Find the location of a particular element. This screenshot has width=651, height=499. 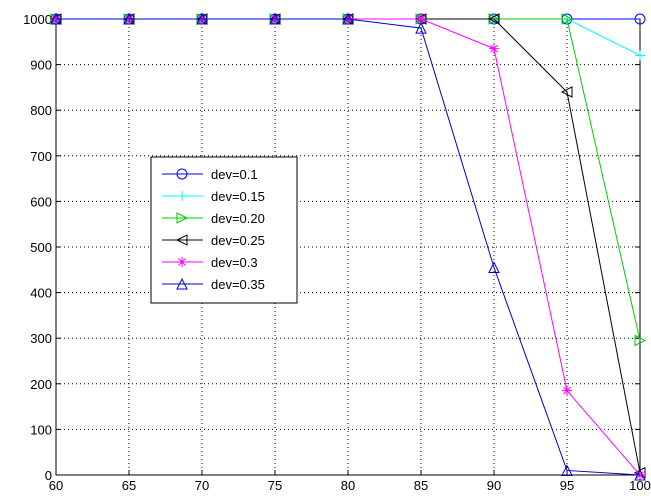

legend-label: dev=0.25 is located at coordinates (238, 240).